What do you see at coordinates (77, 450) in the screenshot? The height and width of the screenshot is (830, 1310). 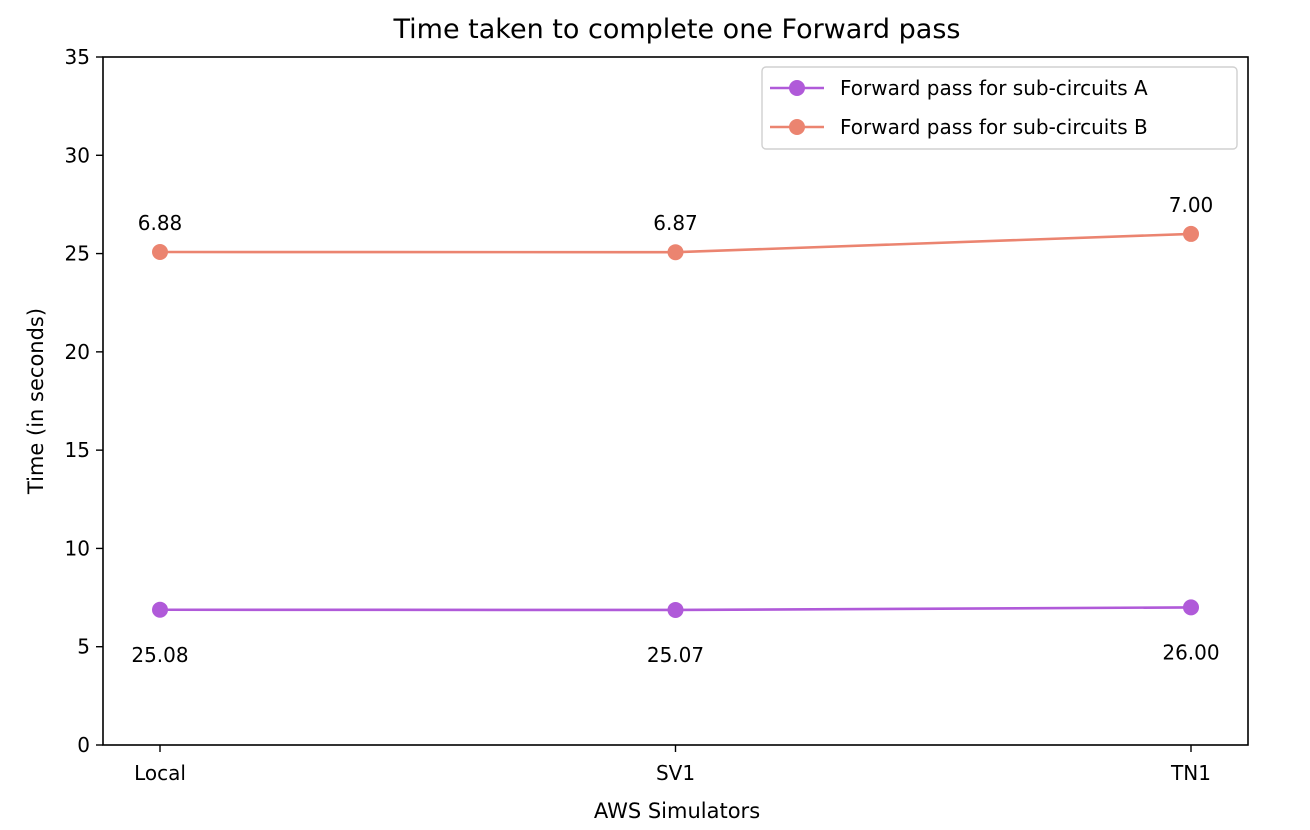 I see `y-tick-label: 15` at bounding box center [77, 450].